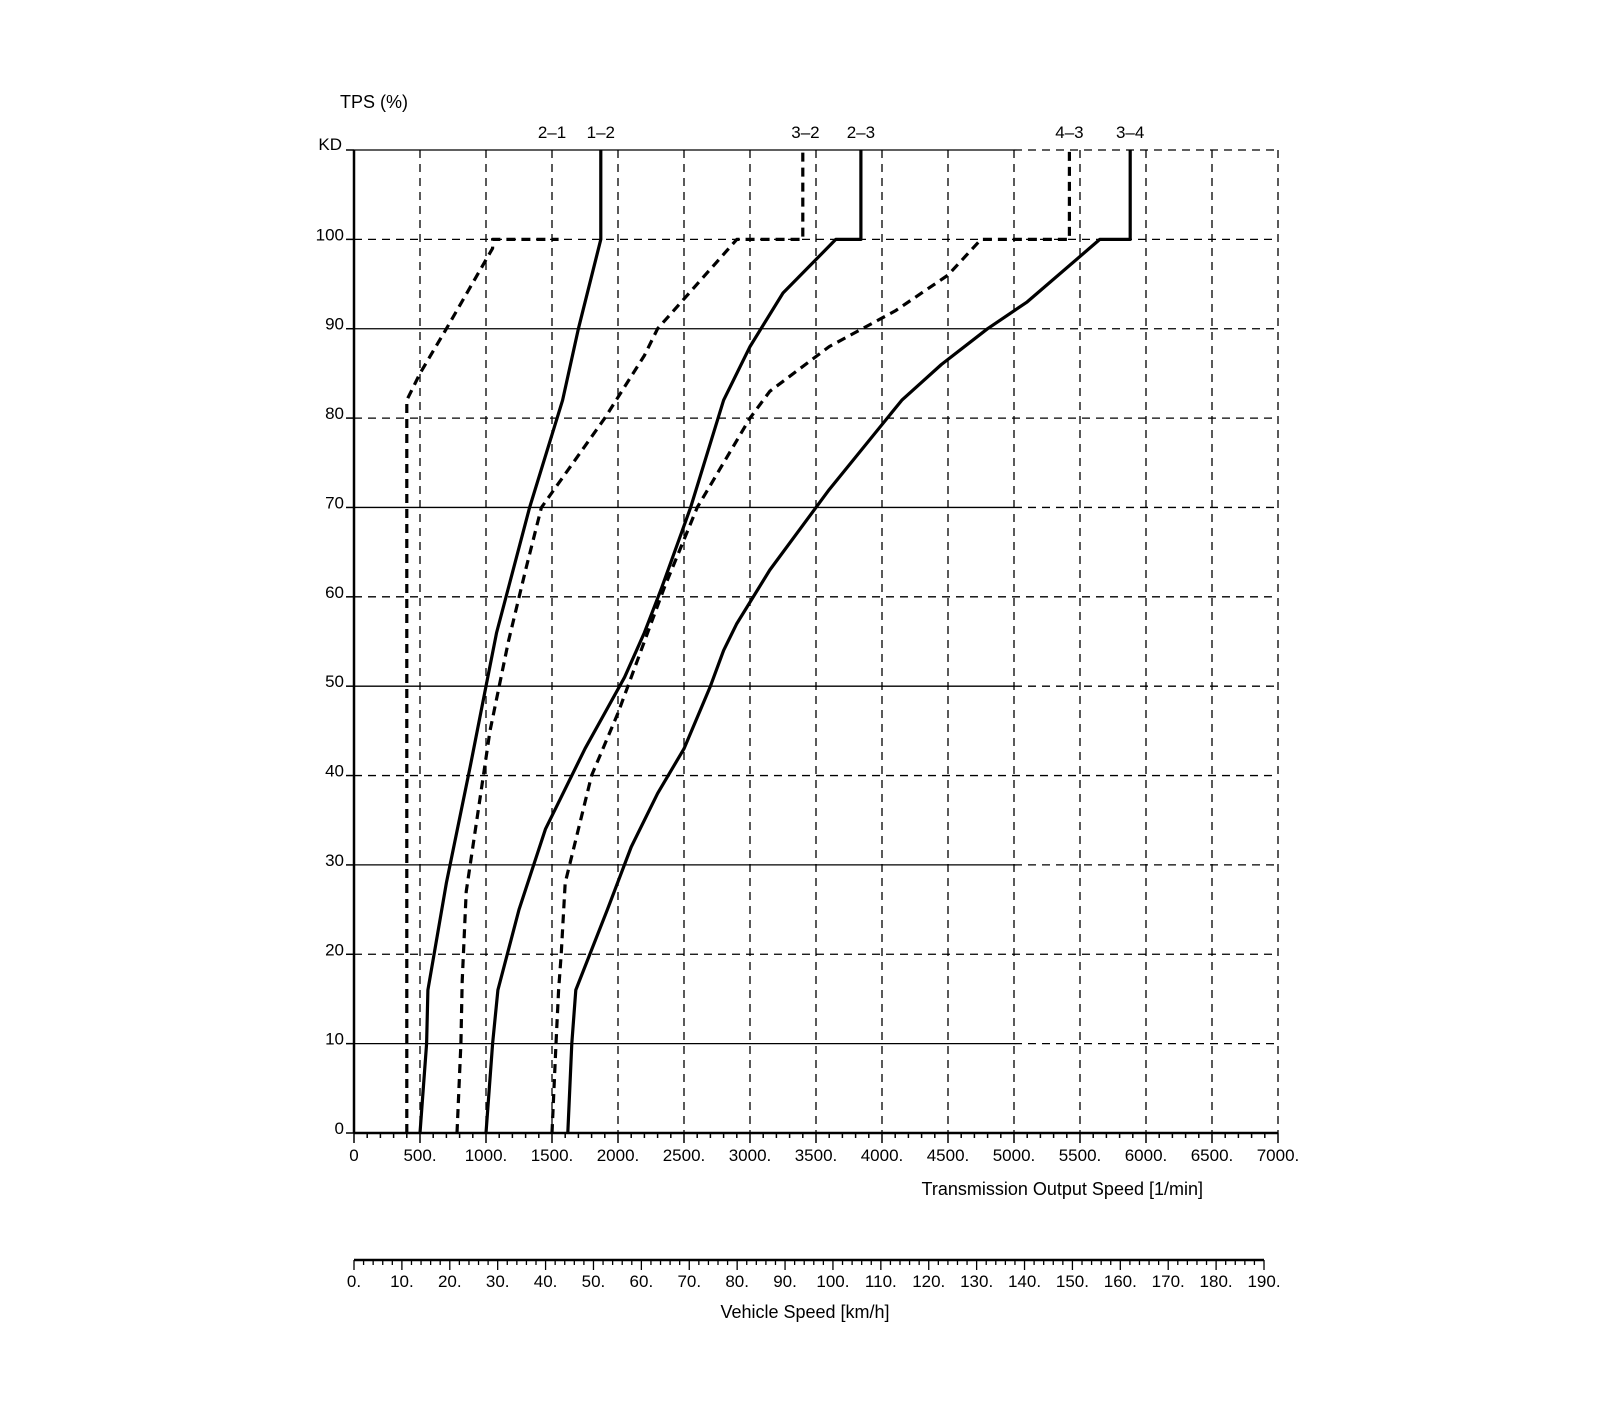 Image resolution: width=1600 pixels, height=1402 pixels. What do you see at coordinates (334, 771) in the screenshot?
I see `y-tick-label-40: 40` at bounding box center [334, 771].